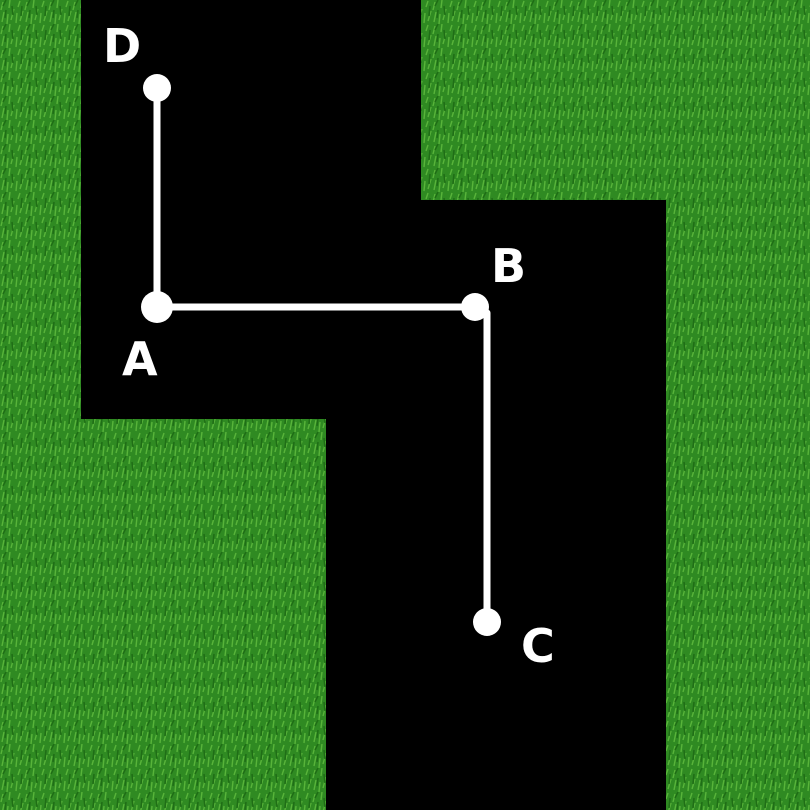 This screenshot has height=810, width=810. What do you see at coordinates (157, 307) in the screenshot?
I see `point-a-marker` at bounding box center [157, 307].